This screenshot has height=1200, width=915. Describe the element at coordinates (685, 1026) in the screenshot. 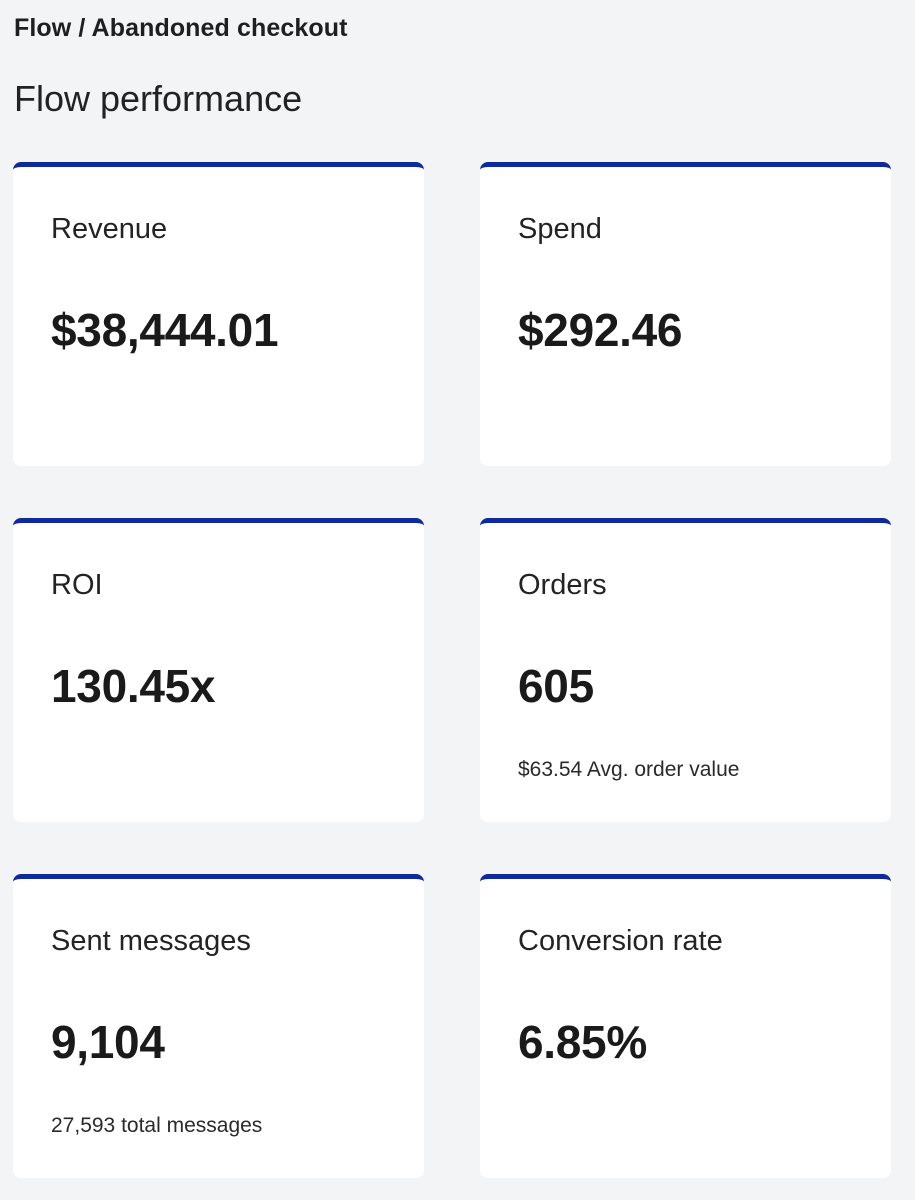

I see `metric-card-conversion-rate: Conversion rate 6.85%` at that location.